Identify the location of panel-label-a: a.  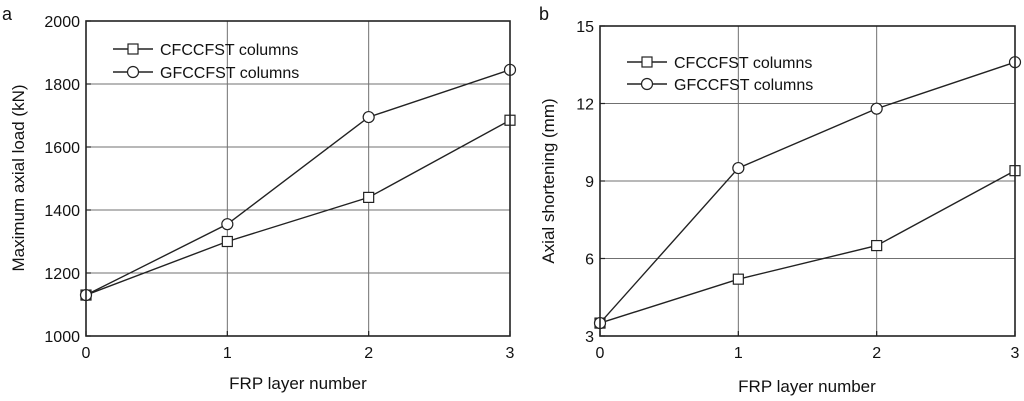
(7, 14).